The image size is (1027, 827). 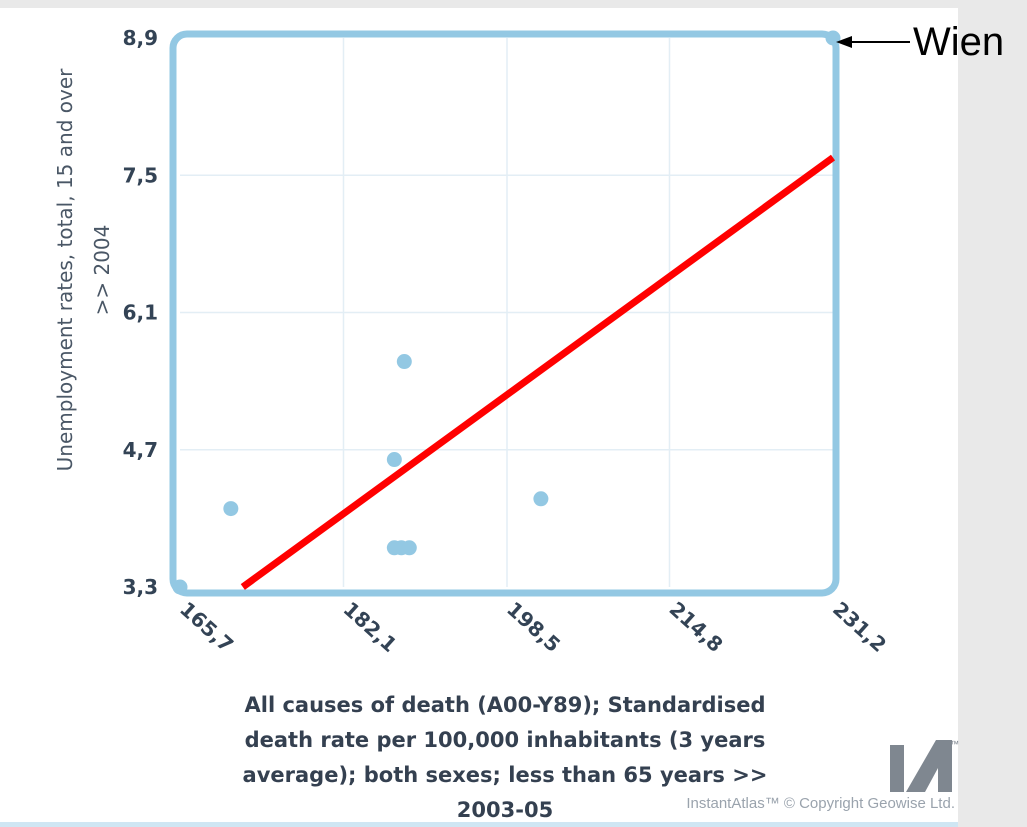 I want to click on copyright-credit: InstantAtlas™ © Copyright Geowise Ltd., so click(x=820, y=803).